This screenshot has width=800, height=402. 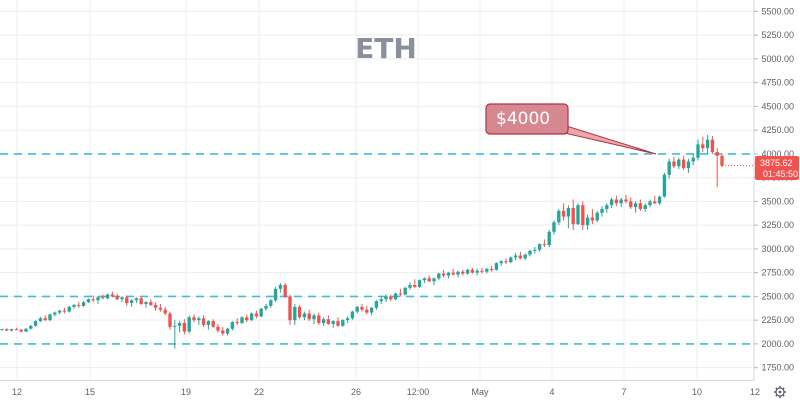 What do you see at coordinates (571, 129) in the screenshot?
I see `price-callout: $4000` at bounding box center [571, 129].